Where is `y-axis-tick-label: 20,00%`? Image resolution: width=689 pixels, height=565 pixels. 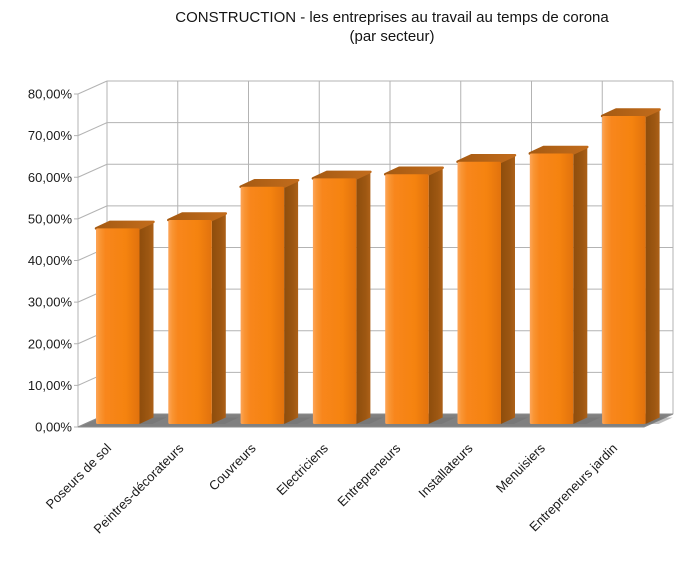 y-axis-tick-label: 20,00% is located at coordinates (50, 343).